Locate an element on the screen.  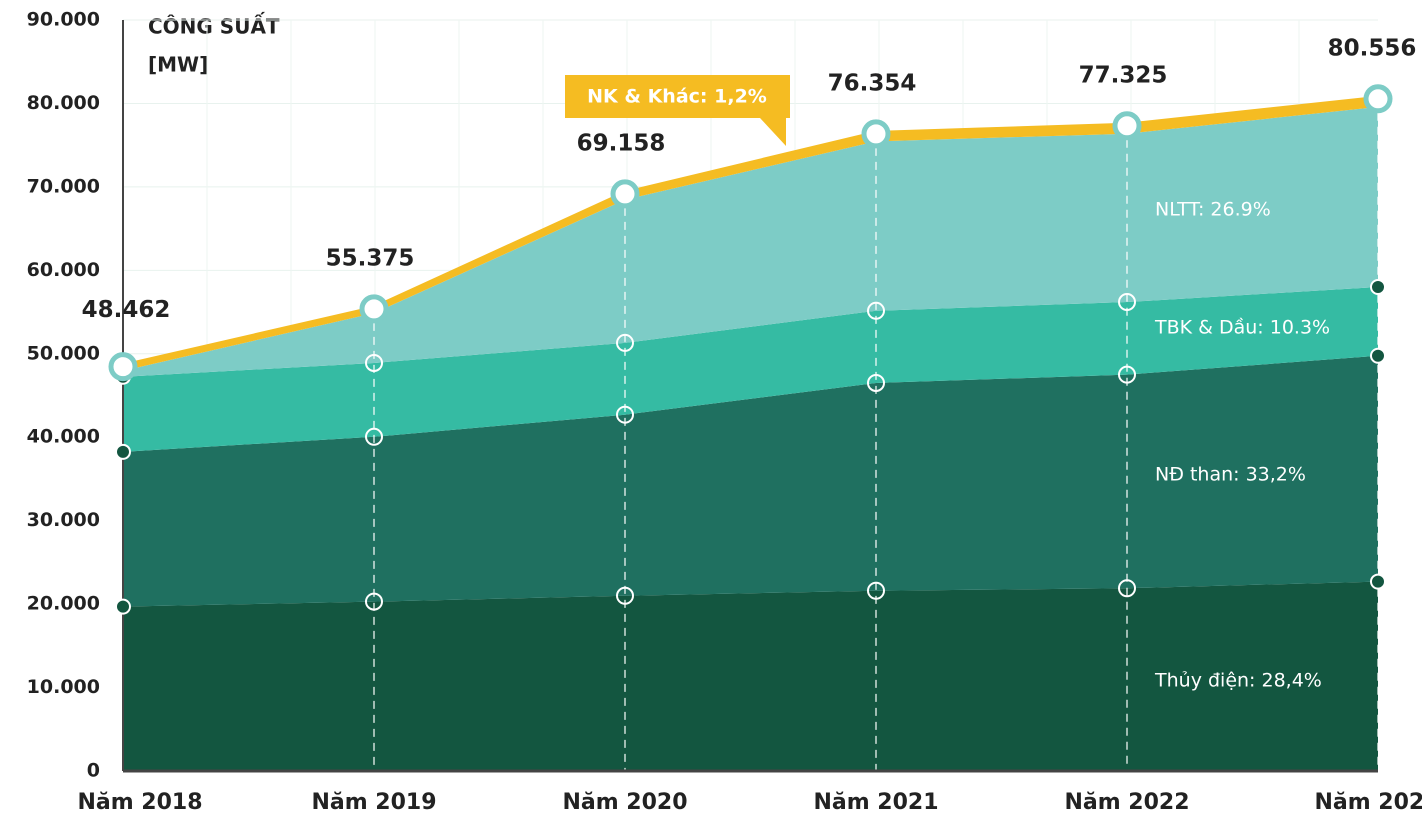
x-tick-label: Năm 2023 is located at coordinates (1368, 802).